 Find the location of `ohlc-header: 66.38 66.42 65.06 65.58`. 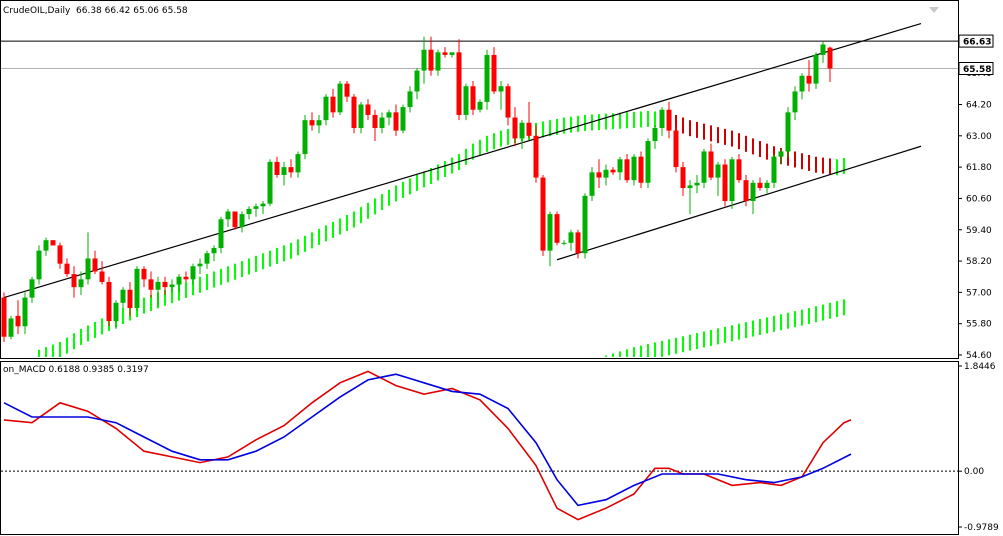

ohlc-header: 66.38 66.42 65.06 65.58 is located at coordinates (132, 11).